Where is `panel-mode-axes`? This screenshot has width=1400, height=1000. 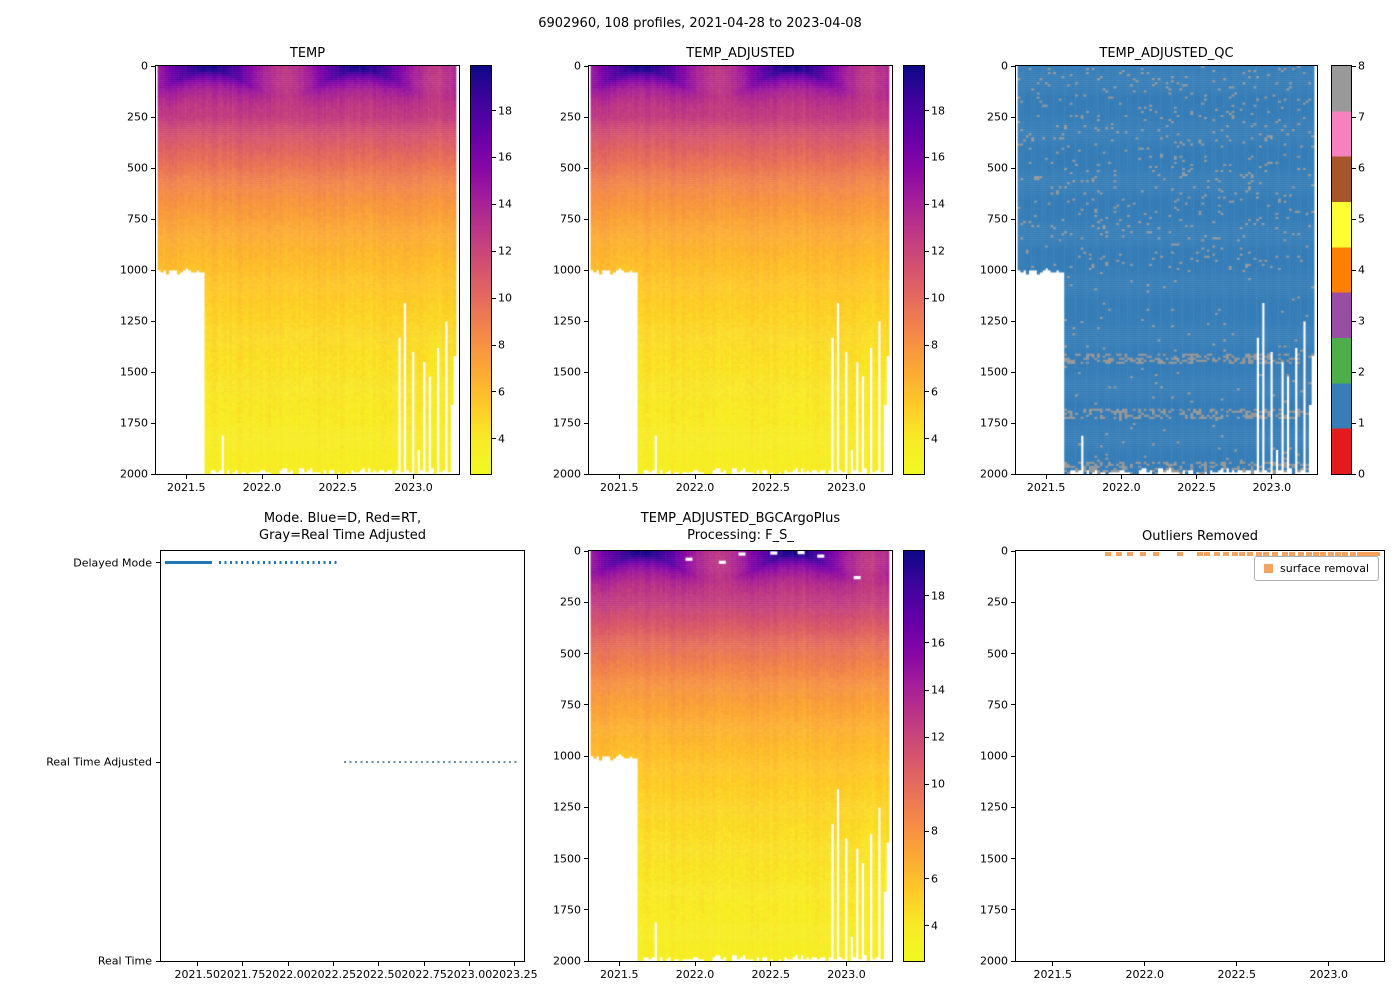
panel-mode-axes is located at coordinates (342, 756).